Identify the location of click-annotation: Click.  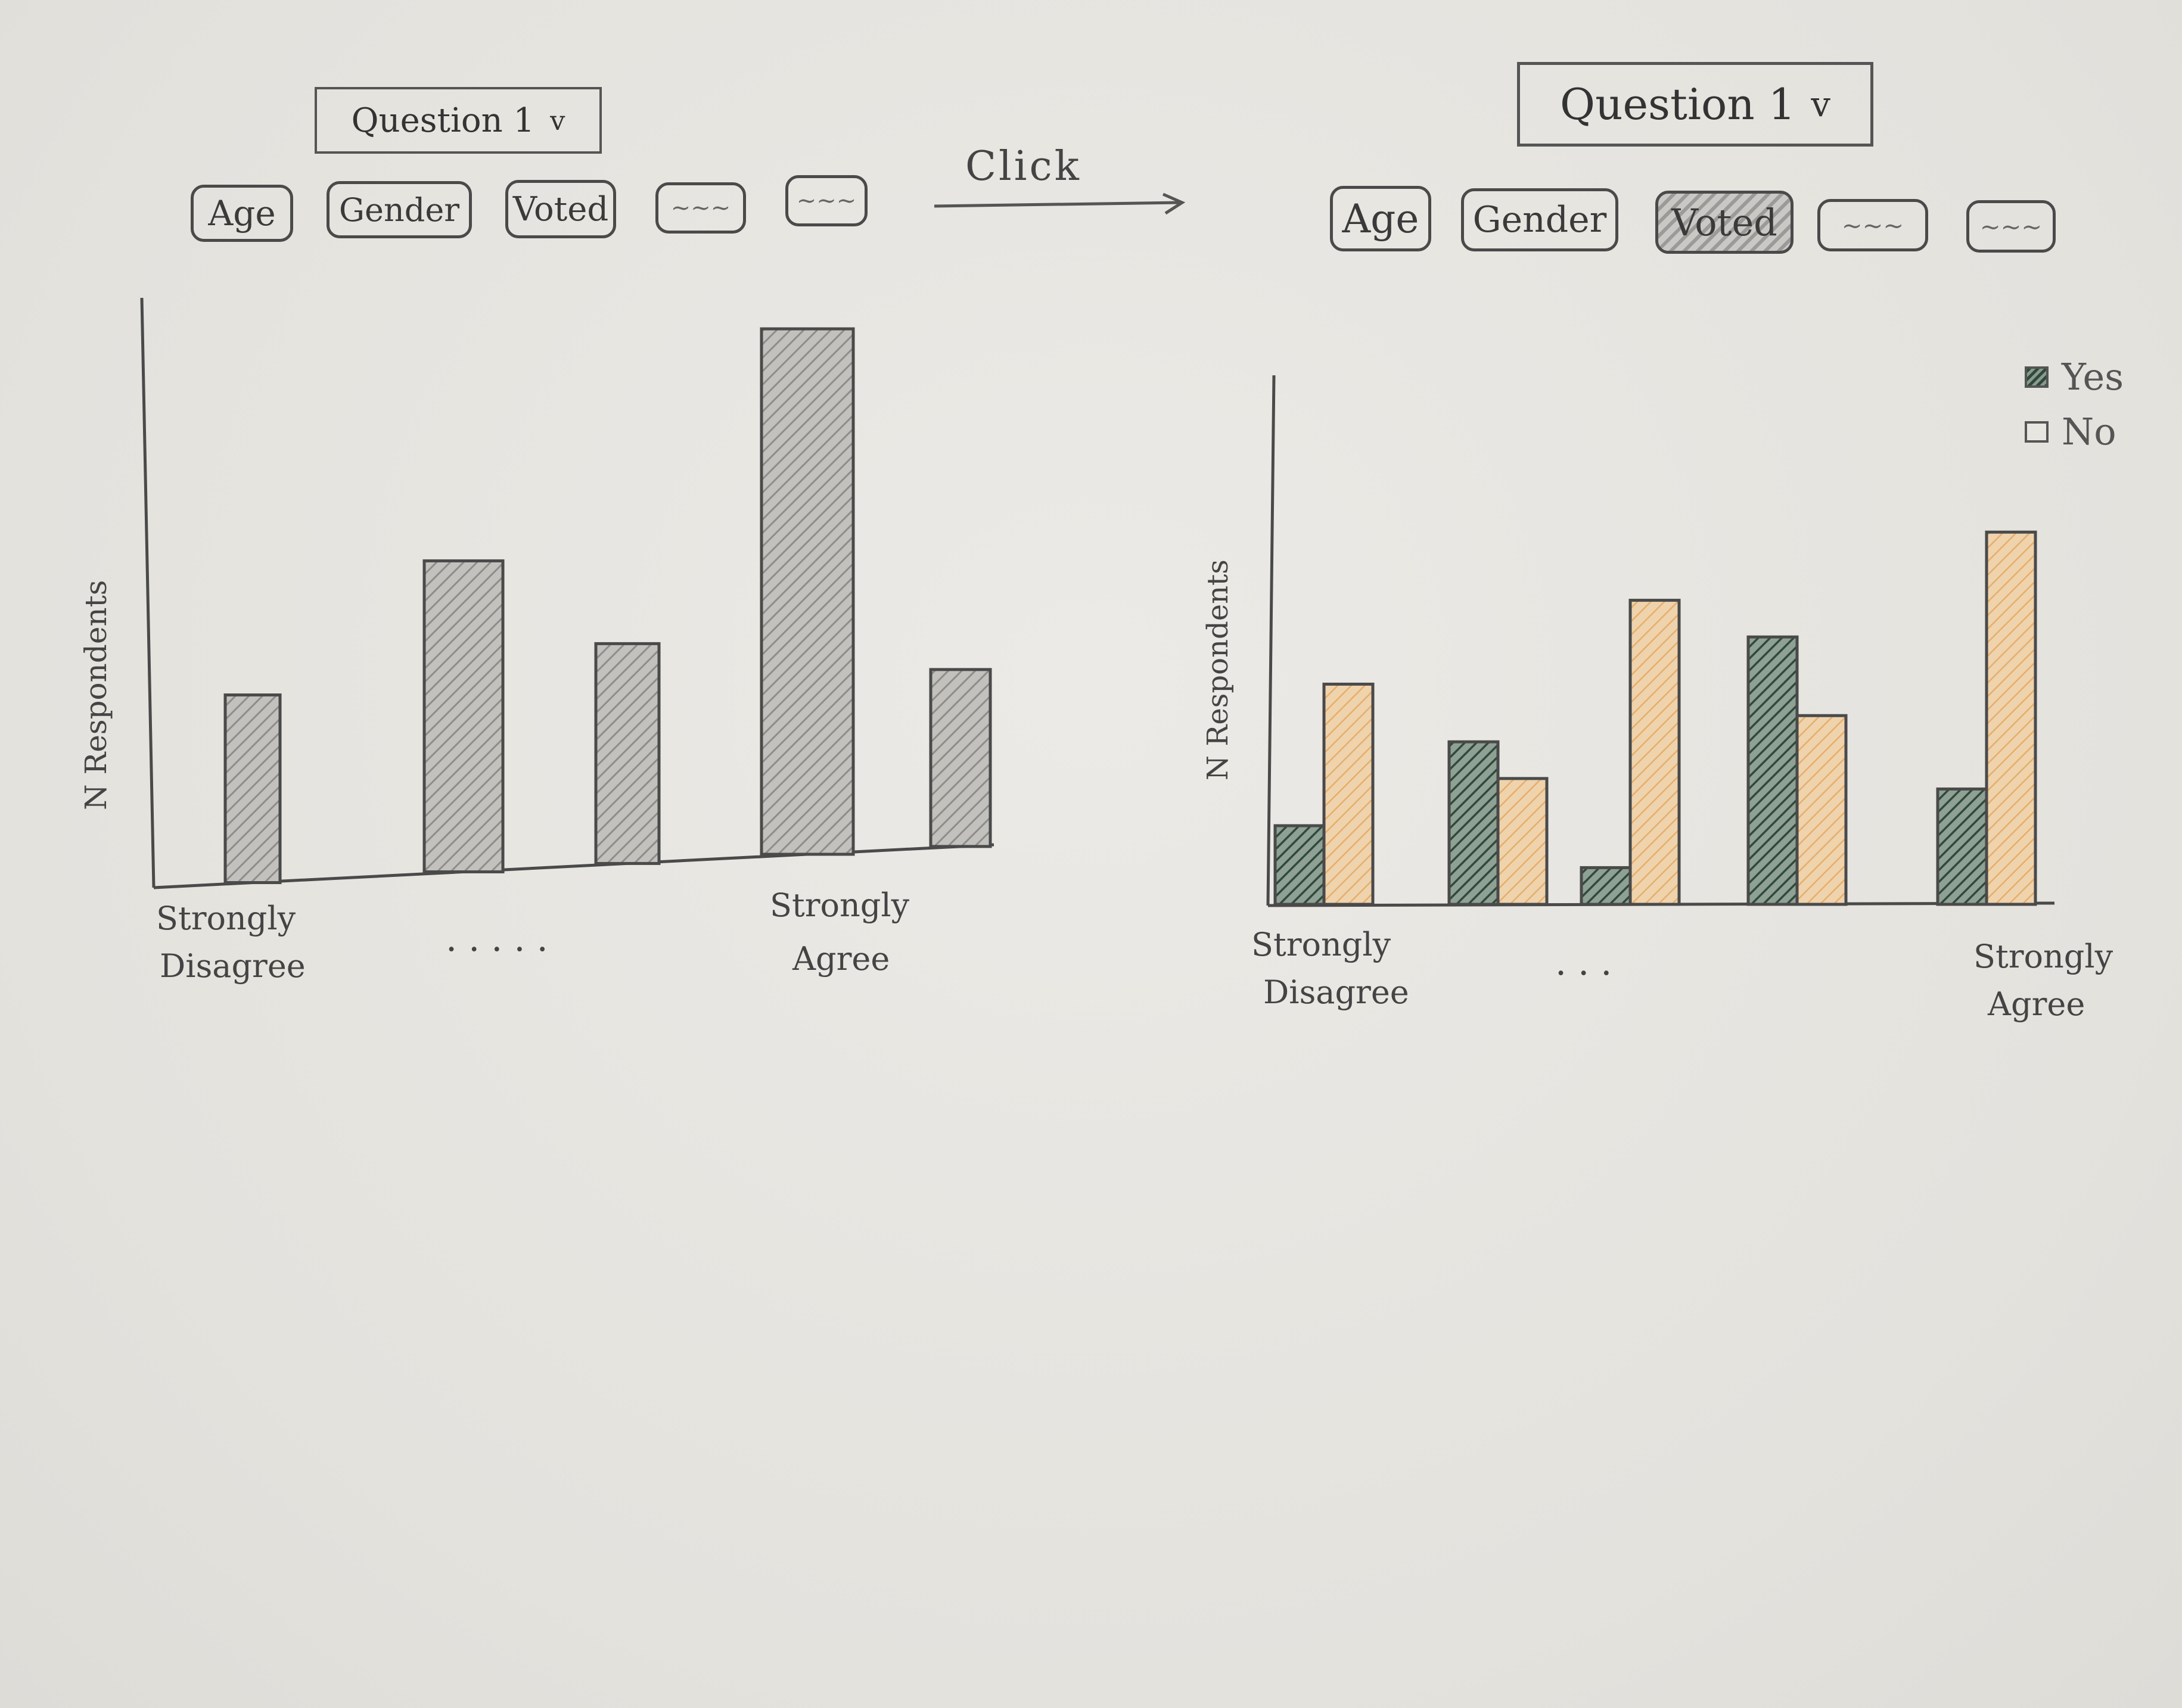
(1023, 166).